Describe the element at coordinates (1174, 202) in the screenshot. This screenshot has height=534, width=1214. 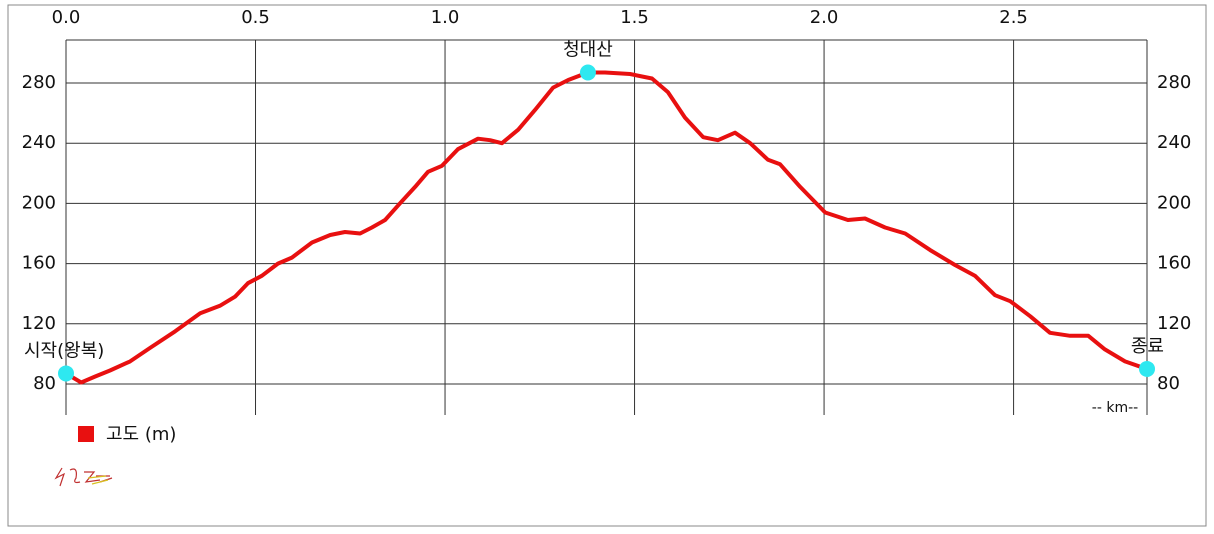
I see `y2-tick-label: 200` at that location.